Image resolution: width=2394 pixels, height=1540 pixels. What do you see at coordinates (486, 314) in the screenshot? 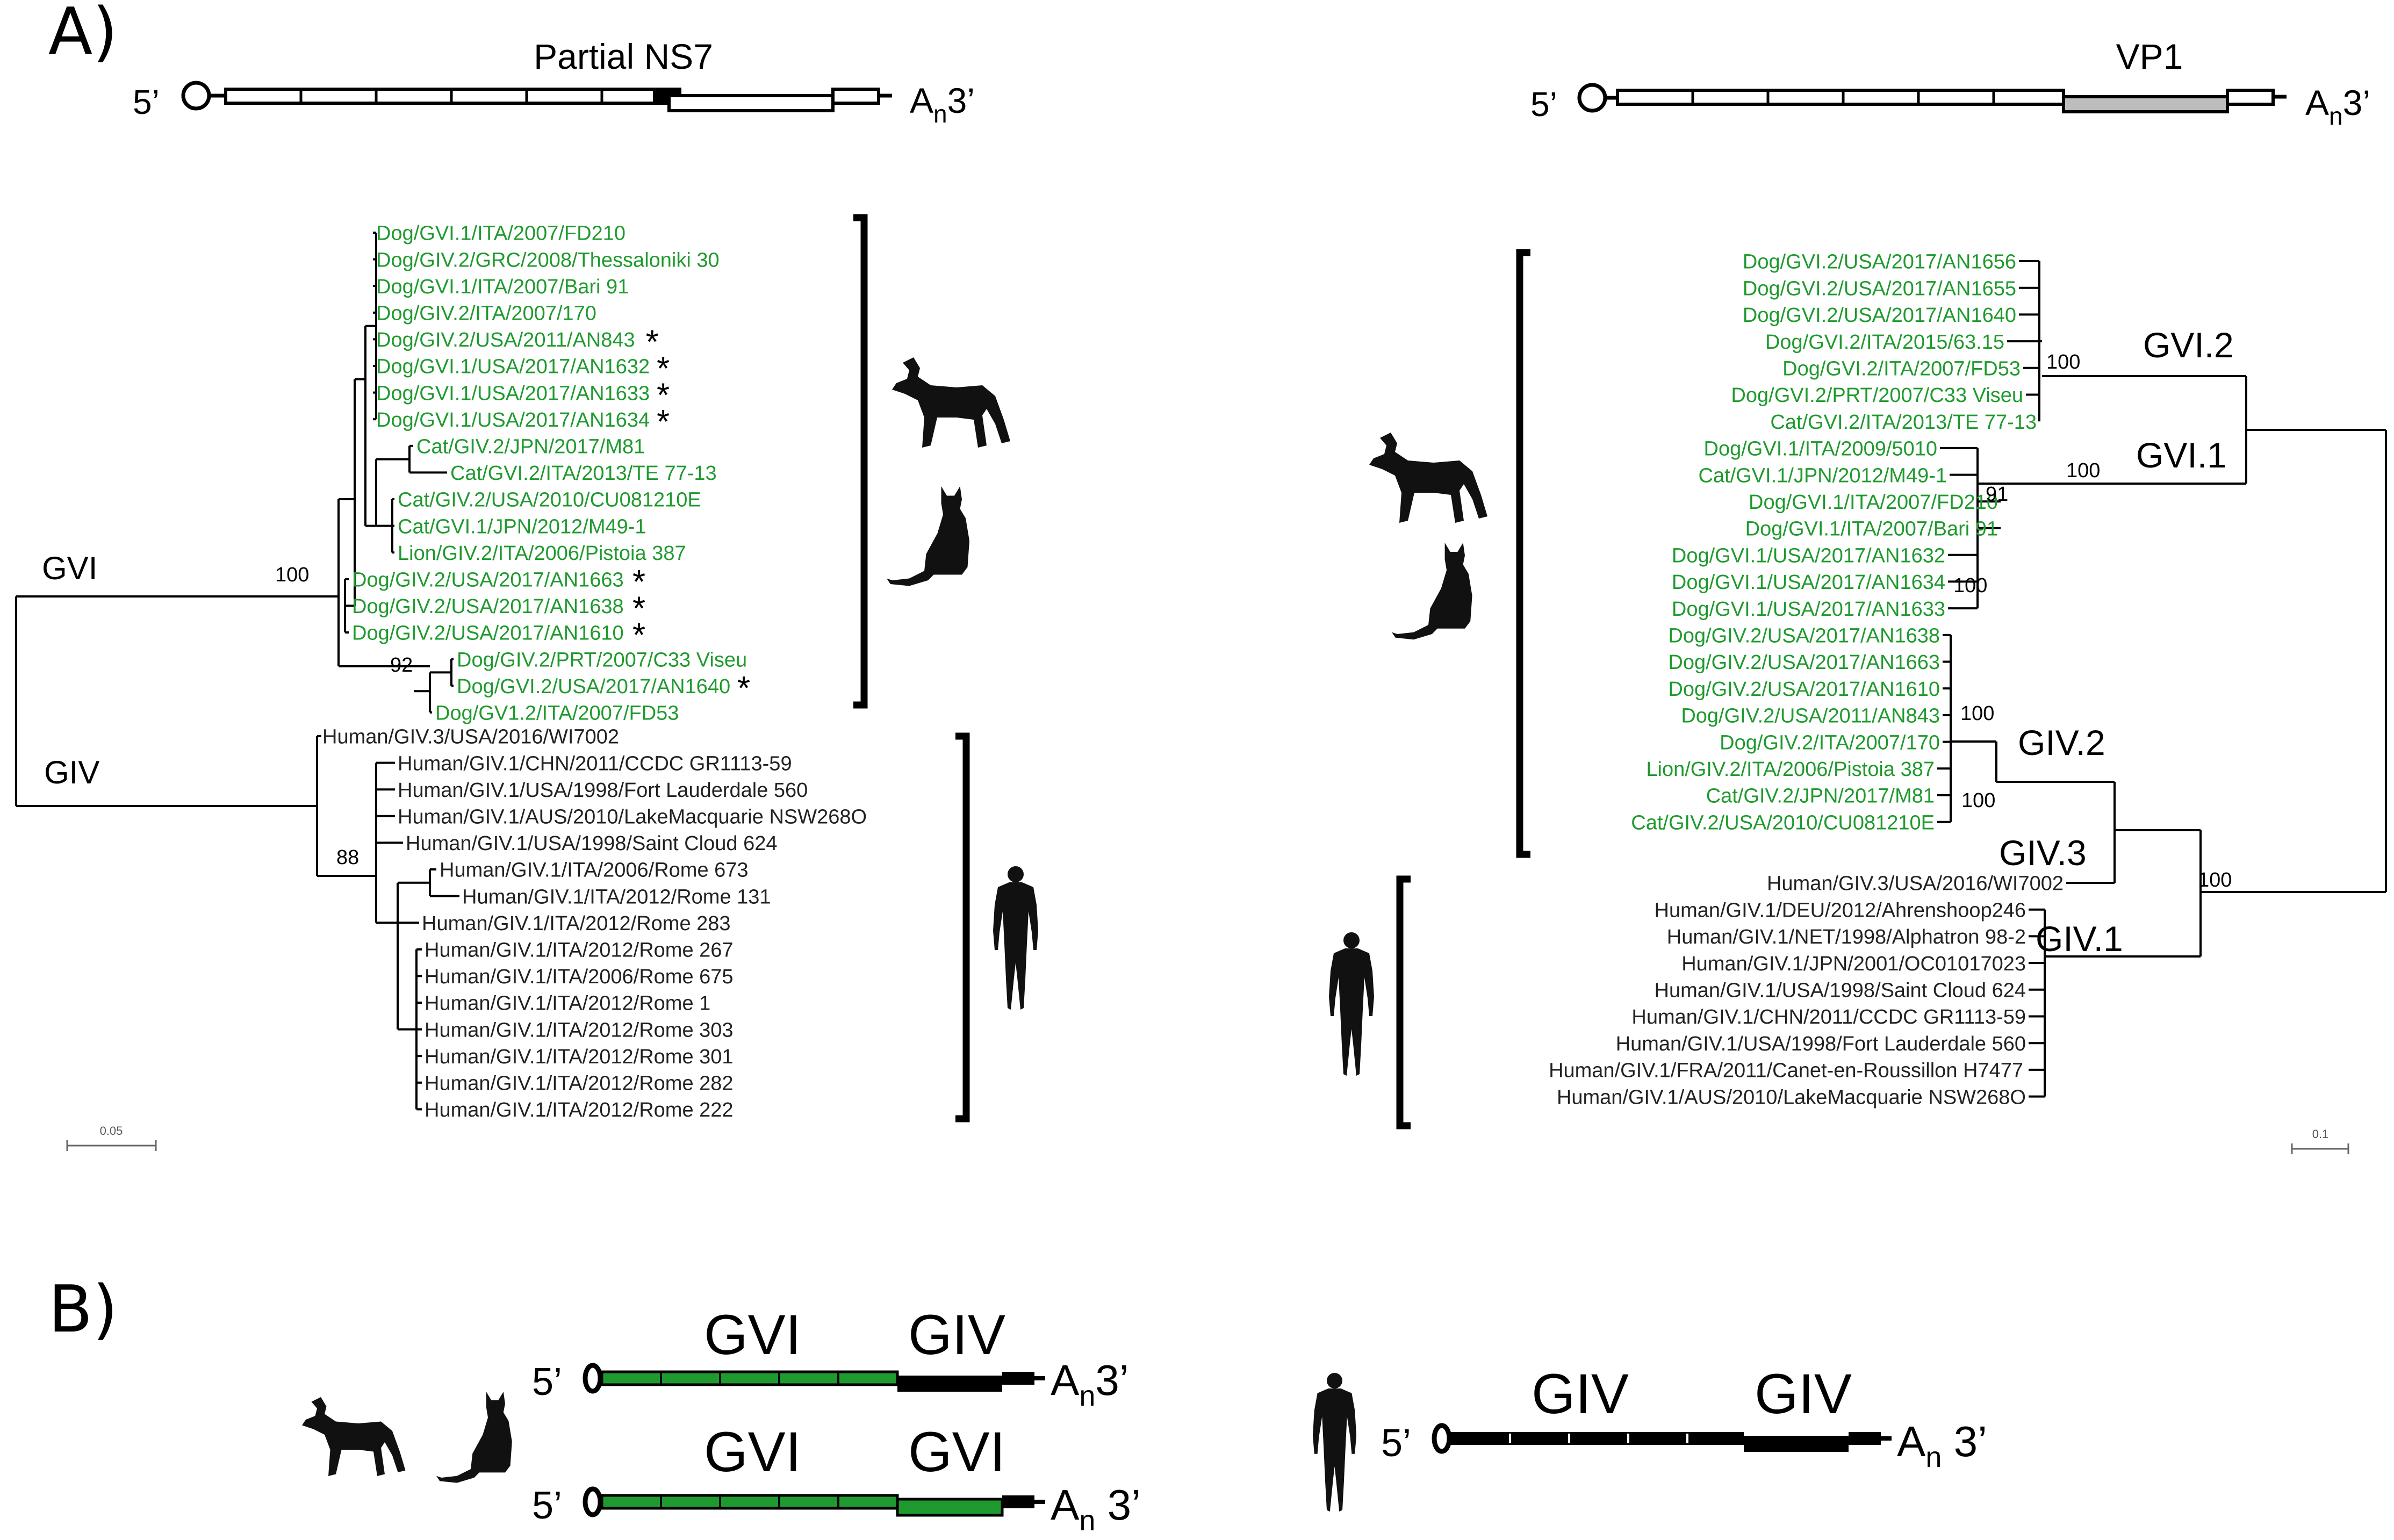
I see `left-taxon-animal: Dog/GIV.2/ITA/2007/170` at bounding box center [486, 314].